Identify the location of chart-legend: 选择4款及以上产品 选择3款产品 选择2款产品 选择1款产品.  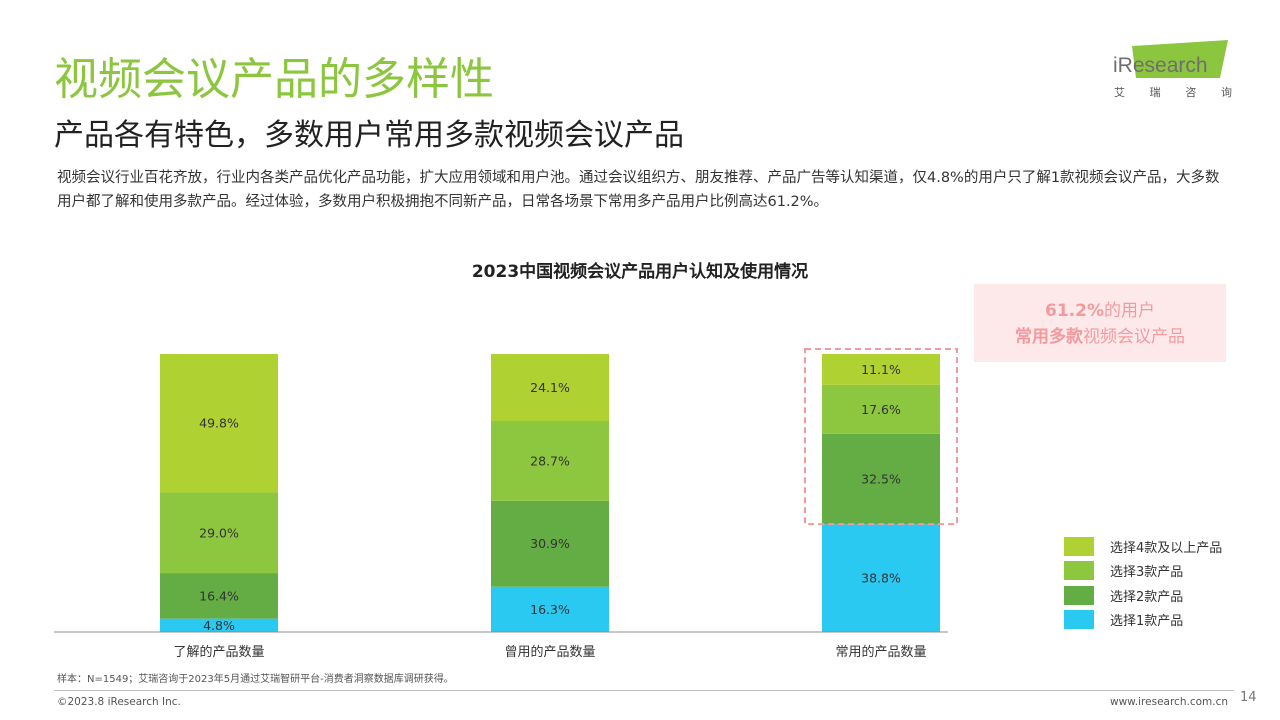
(1143, 583).